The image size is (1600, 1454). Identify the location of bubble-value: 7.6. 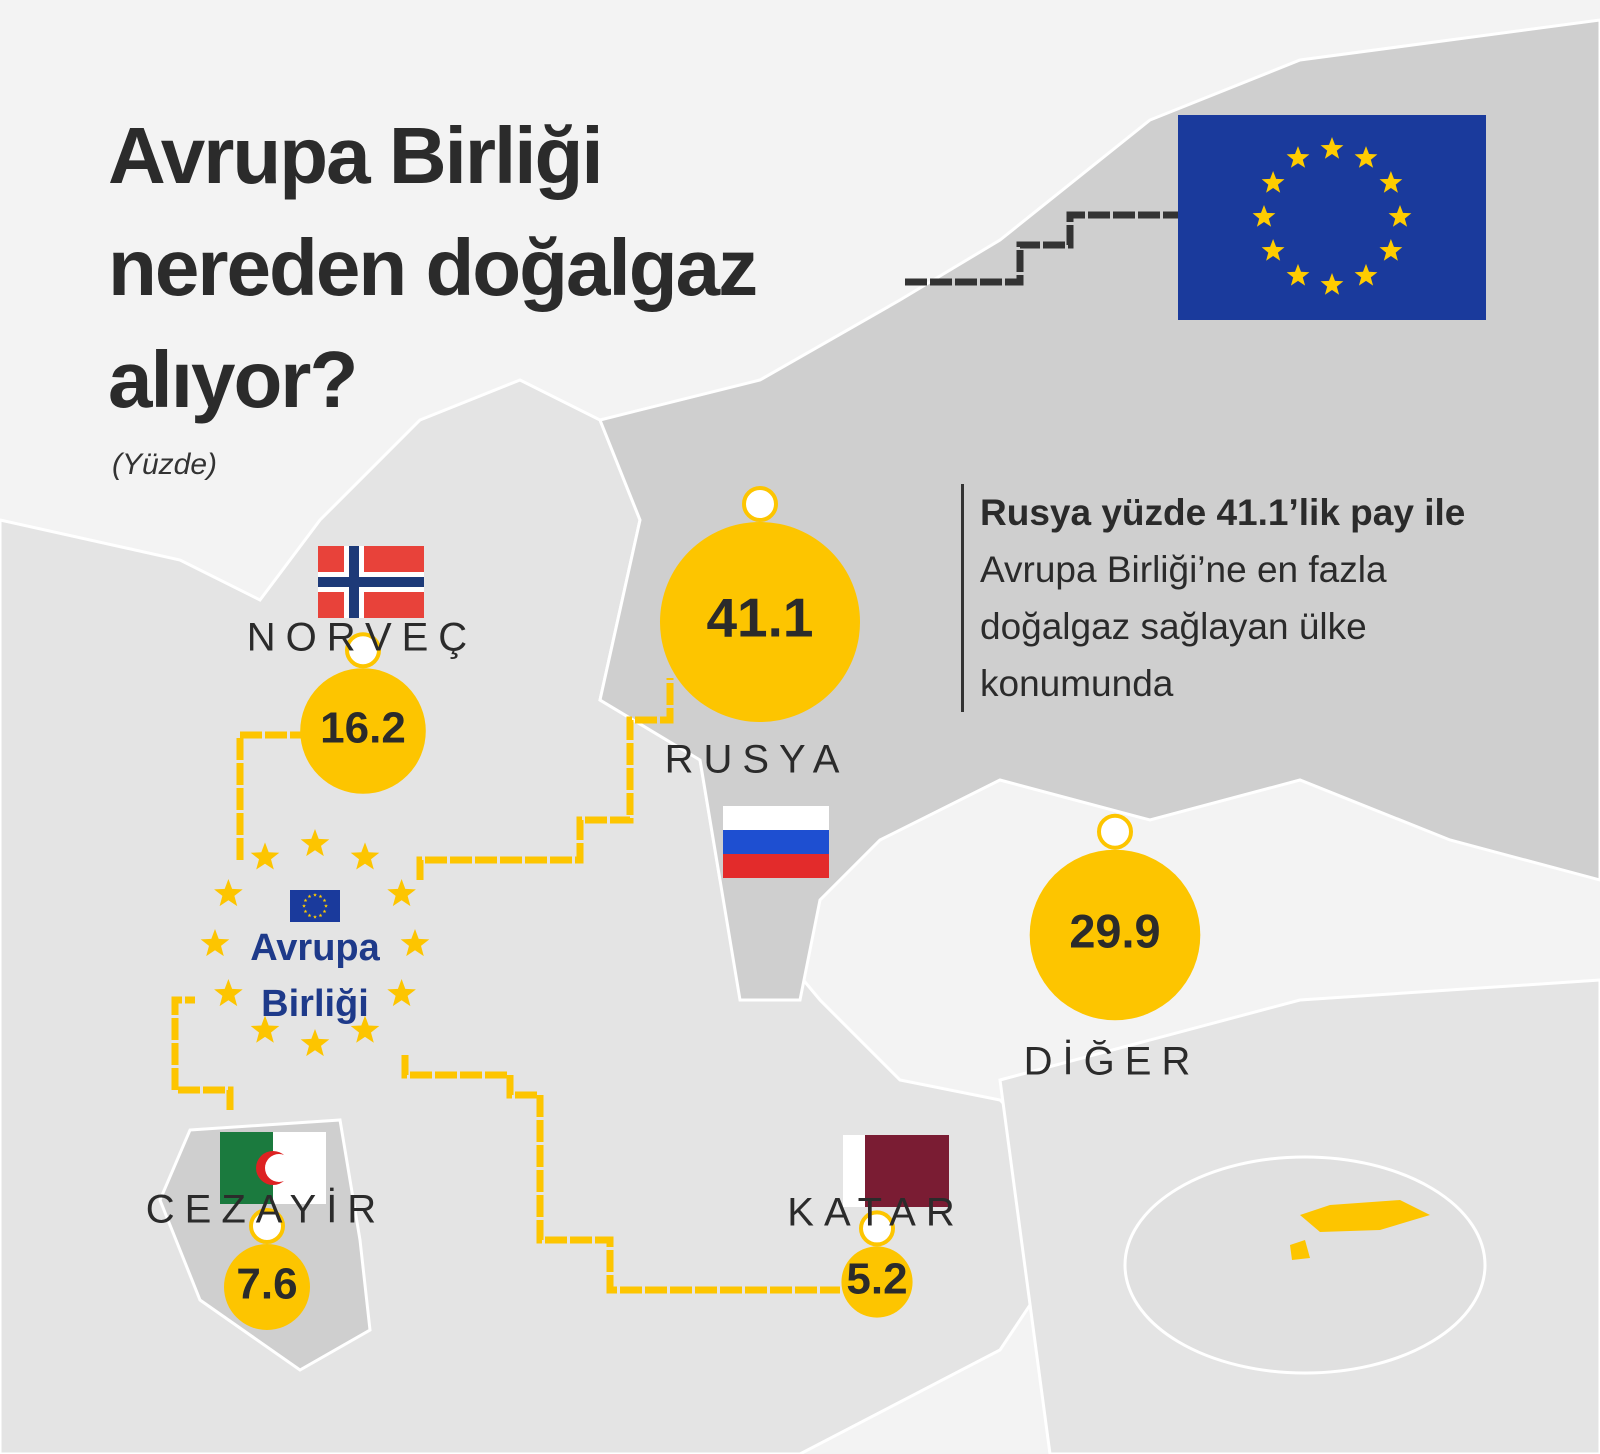
(266, 1284).